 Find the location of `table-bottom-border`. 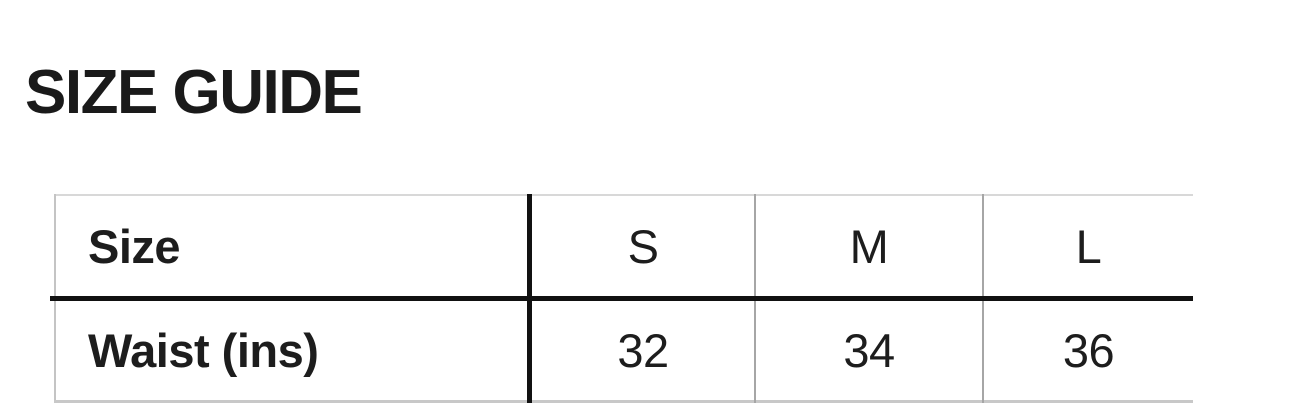

table-bottom-border is located at coordinates (623, 401).